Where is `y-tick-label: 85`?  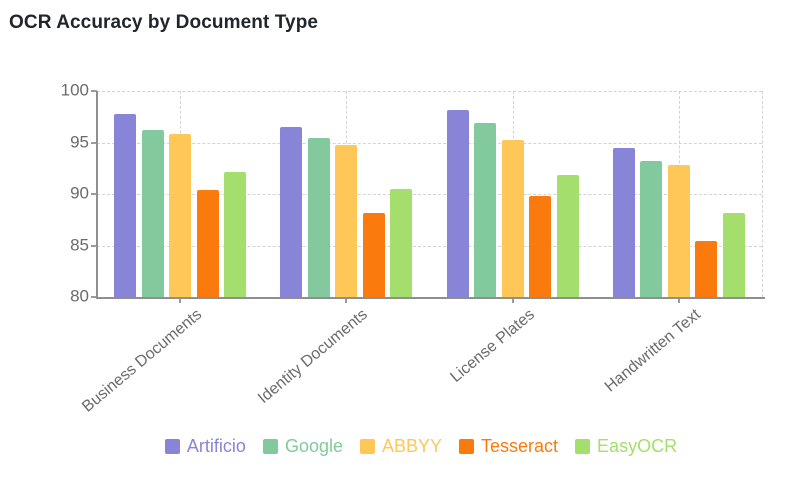 y-tick-label: 85 is located at coordinates (79, 245).